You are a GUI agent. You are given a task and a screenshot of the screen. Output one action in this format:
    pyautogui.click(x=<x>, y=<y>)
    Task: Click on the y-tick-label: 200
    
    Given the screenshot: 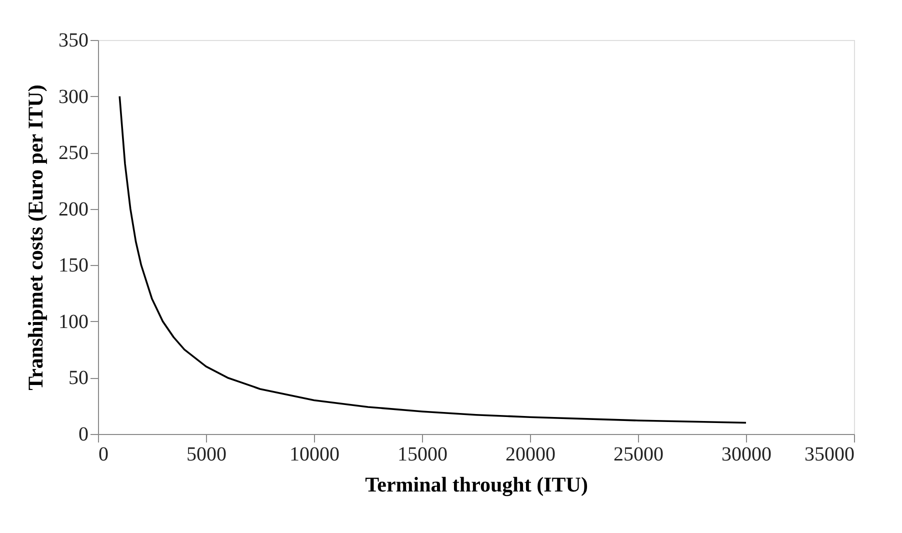 What is the action you would take?
    pyautogui.click(x=73, y=209)
    